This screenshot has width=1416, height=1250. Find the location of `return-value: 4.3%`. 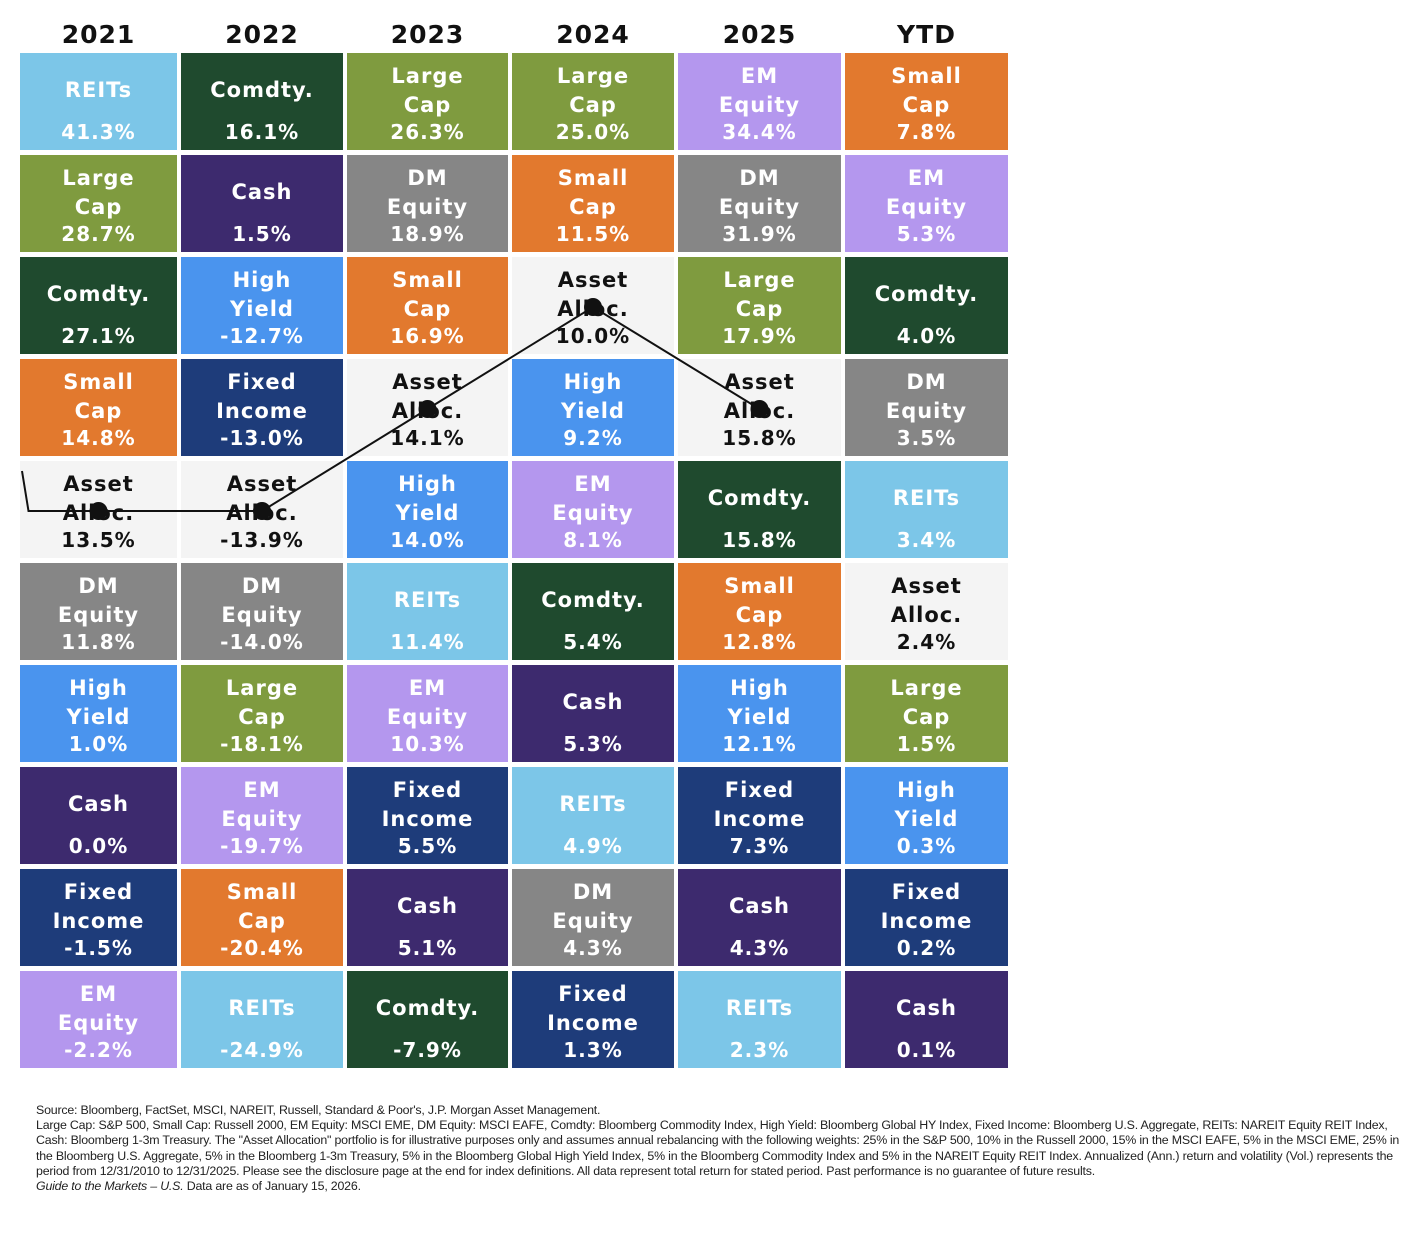

return-value: 4.3% is located at coordinates (759, 948).